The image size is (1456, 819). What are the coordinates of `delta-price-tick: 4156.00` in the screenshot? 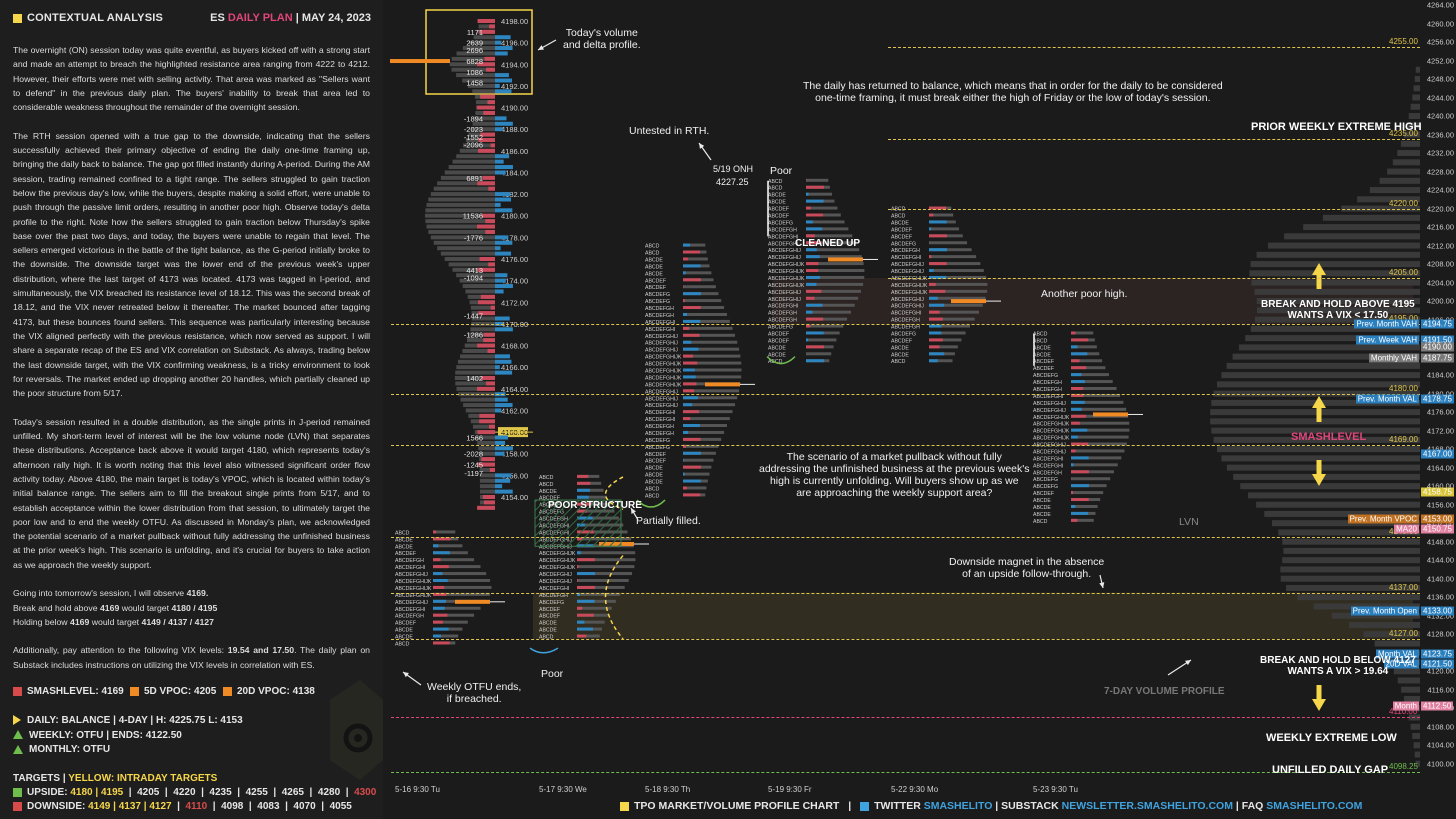 It's located at (514, 475).